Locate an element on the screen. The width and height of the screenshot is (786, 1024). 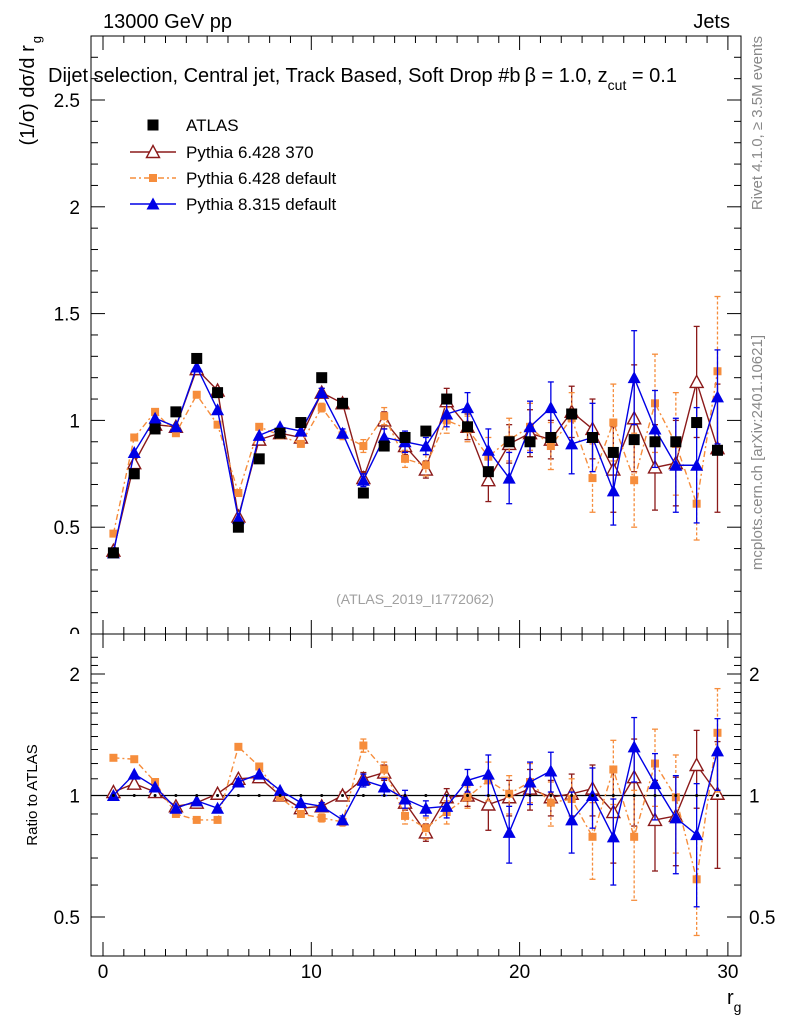
x-tick-label: 20 is located at coordinates (519, 972).